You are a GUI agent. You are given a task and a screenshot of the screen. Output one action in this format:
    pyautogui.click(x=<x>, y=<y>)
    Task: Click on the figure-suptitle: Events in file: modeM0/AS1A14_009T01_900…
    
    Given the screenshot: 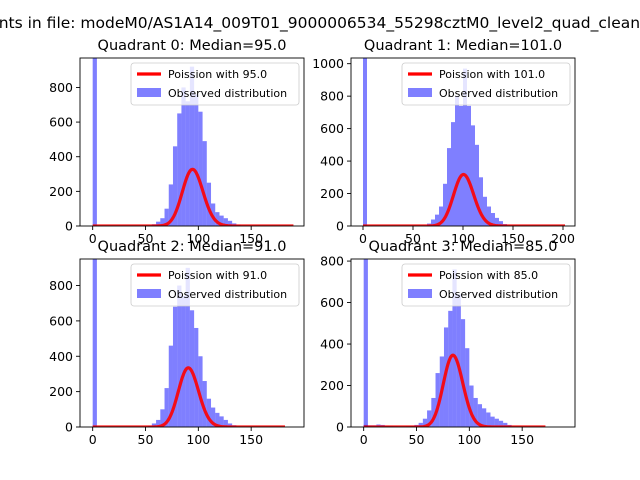 What is the action you would take?
    pyautogui.click(x=320, y=23)
    